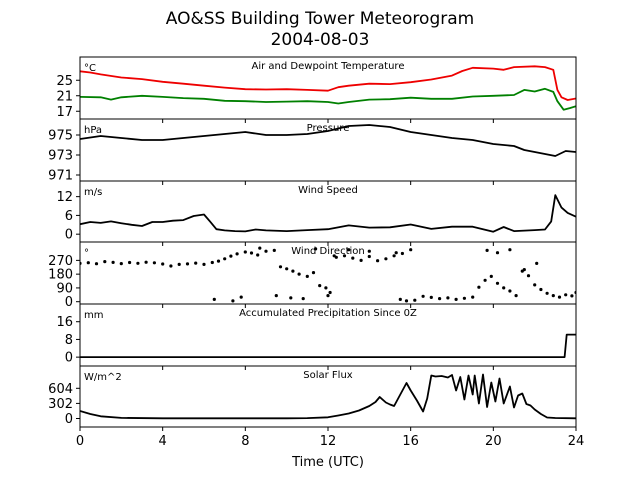  I want to click on y-tick-label: 90, so click(64, 288).